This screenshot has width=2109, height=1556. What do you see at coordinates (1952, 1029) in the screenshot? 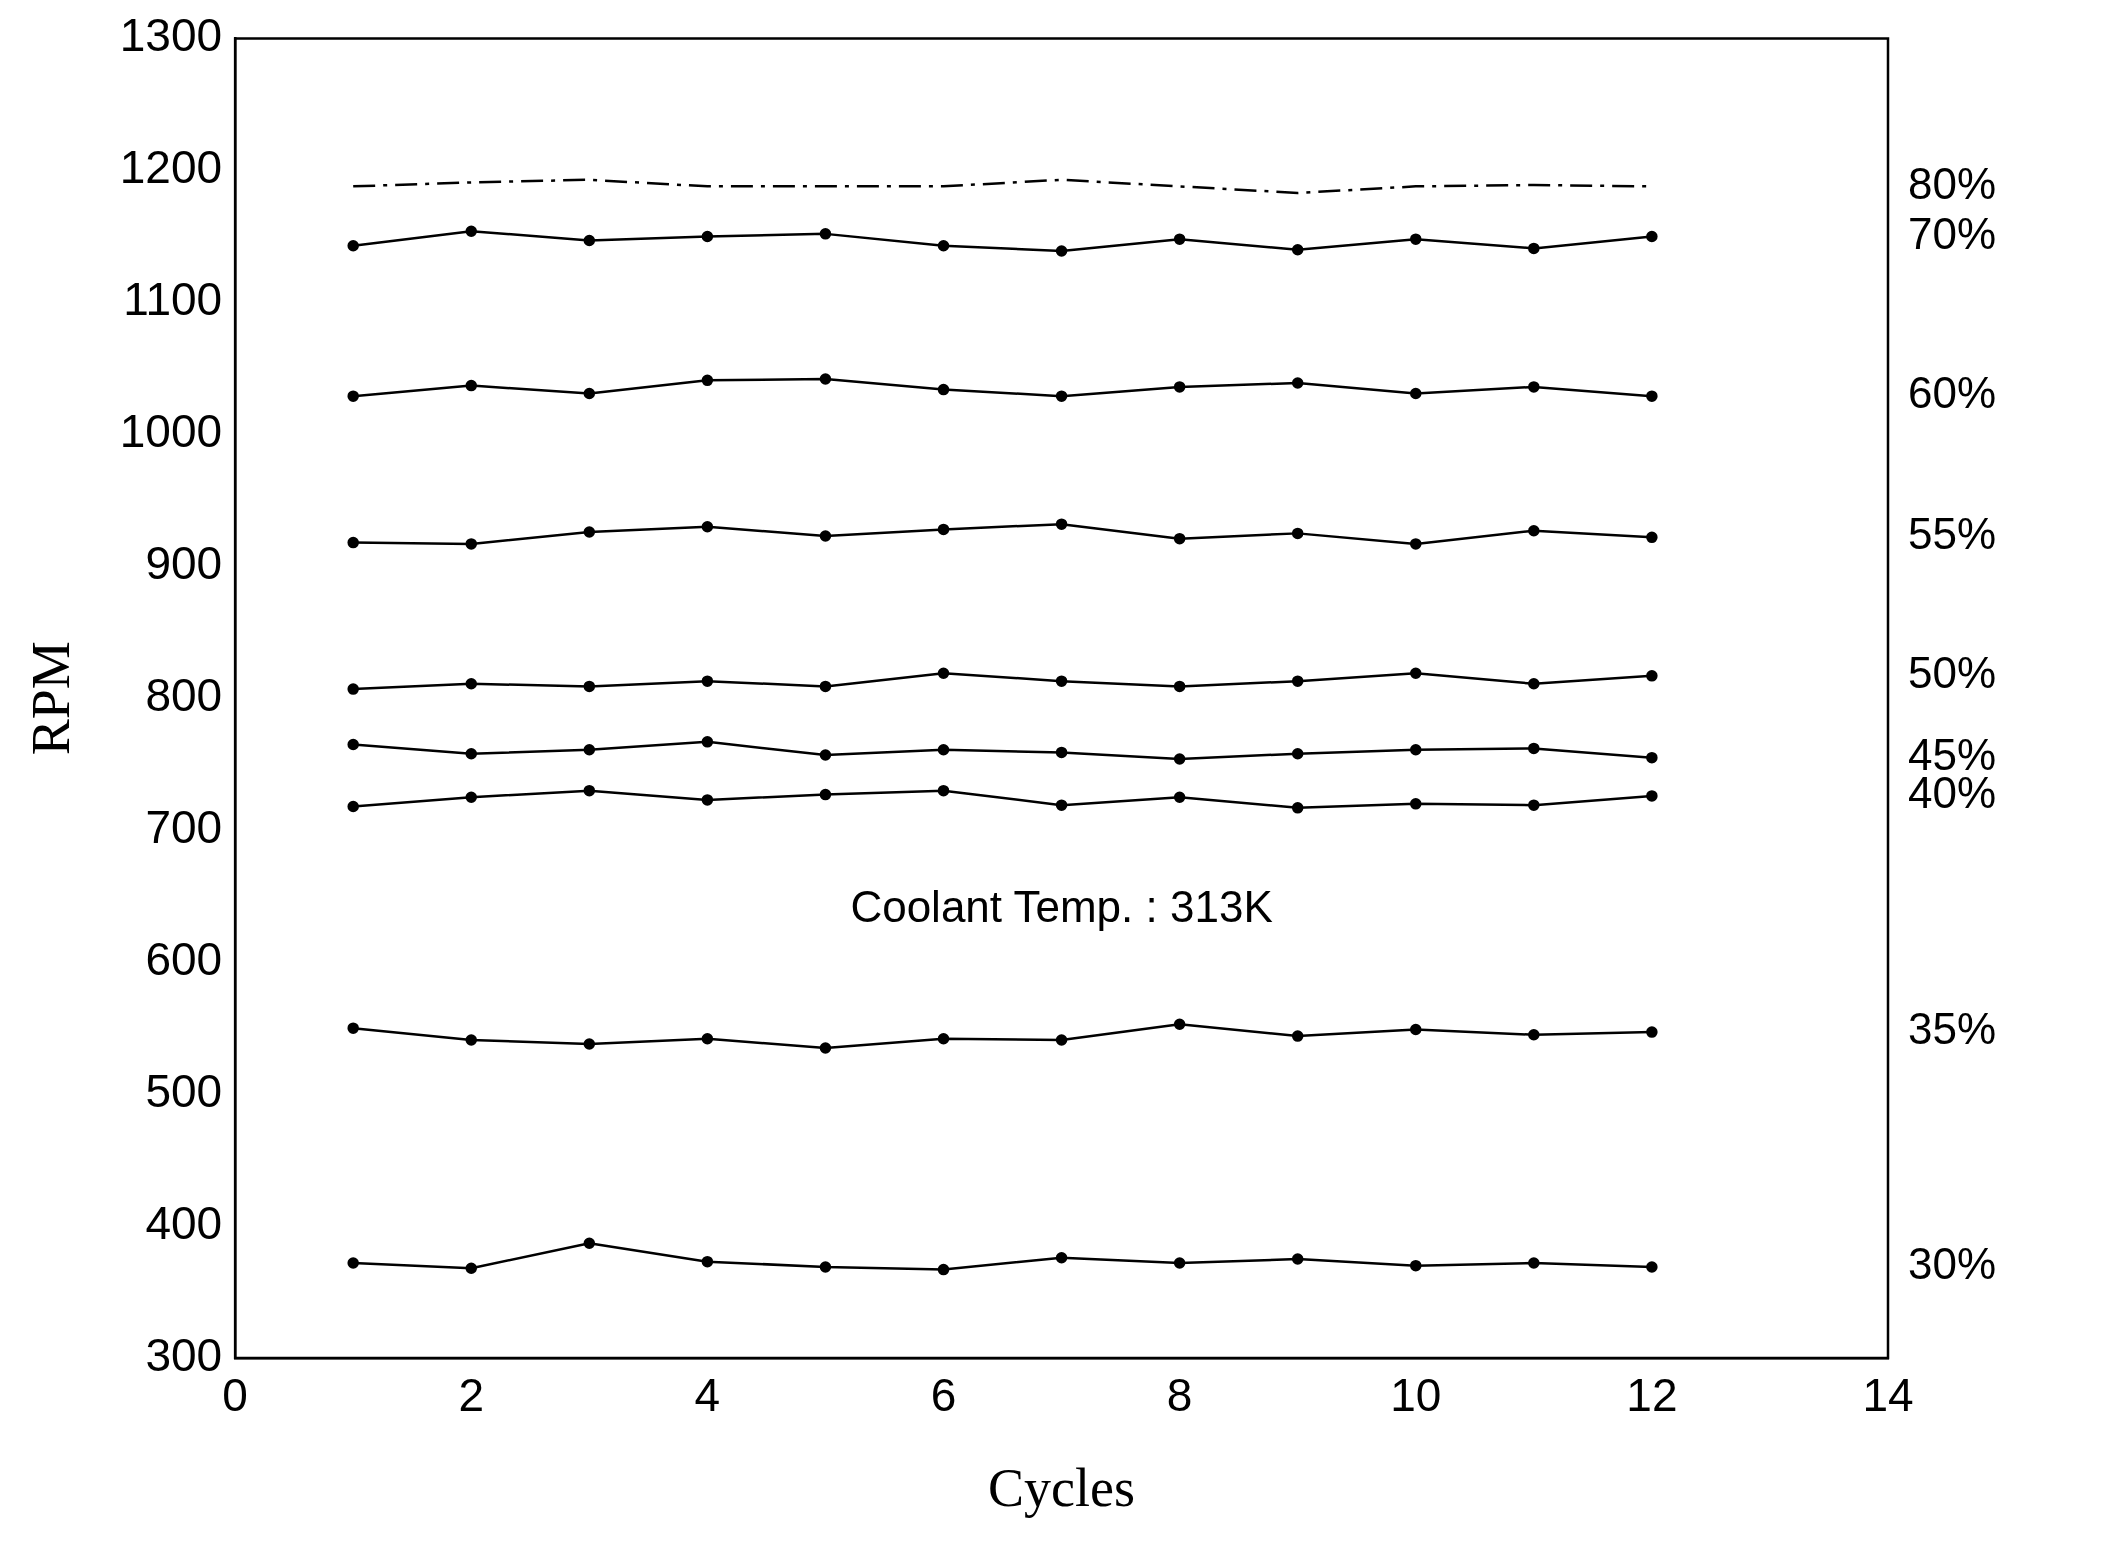
I see `text: 35%` at bounding box center [1952, 1029].